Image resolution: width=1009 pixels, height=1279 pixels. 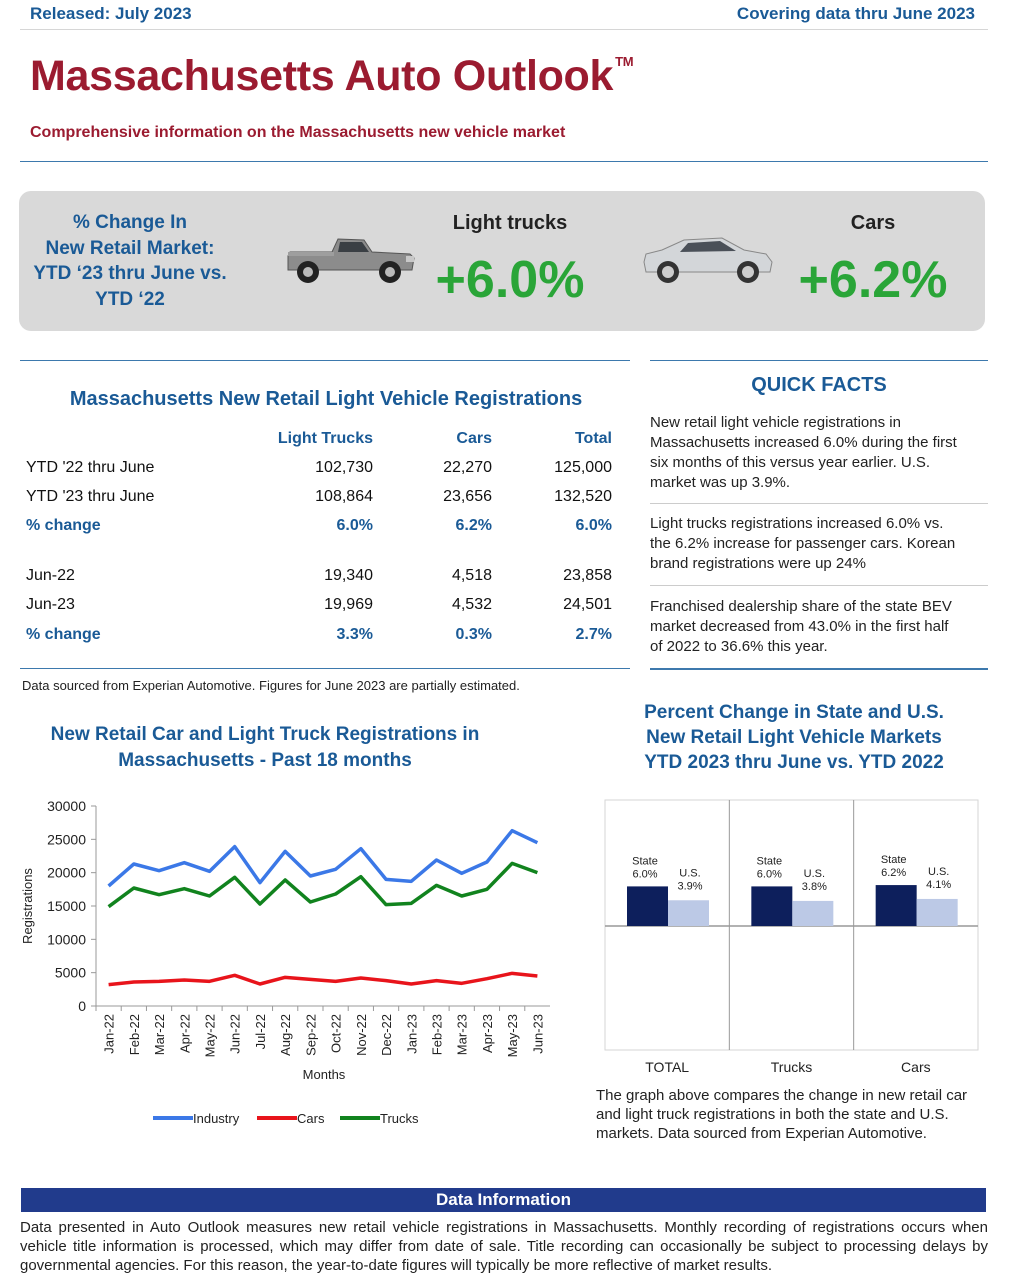 I want to click on y-tick-label: 15000, so click(x=66, y=906).